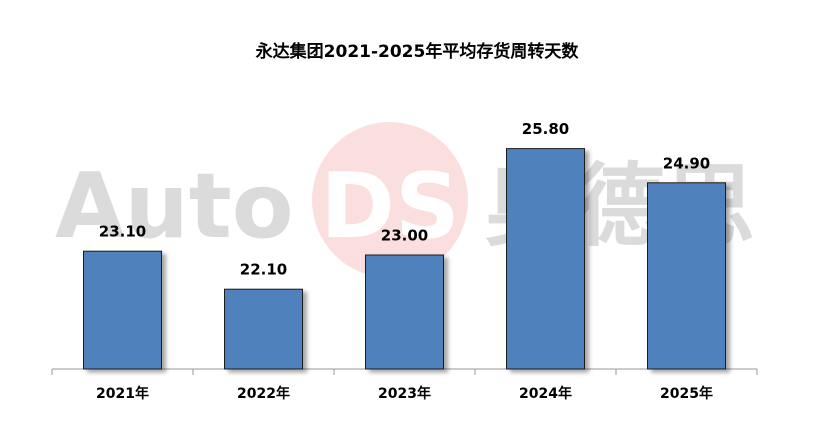 This screenshot has width=835, height=447. What do you see at coordinates (686, 163) in the screenshot?
I see `value-label: 24.90` at bounding box center [686, 163].